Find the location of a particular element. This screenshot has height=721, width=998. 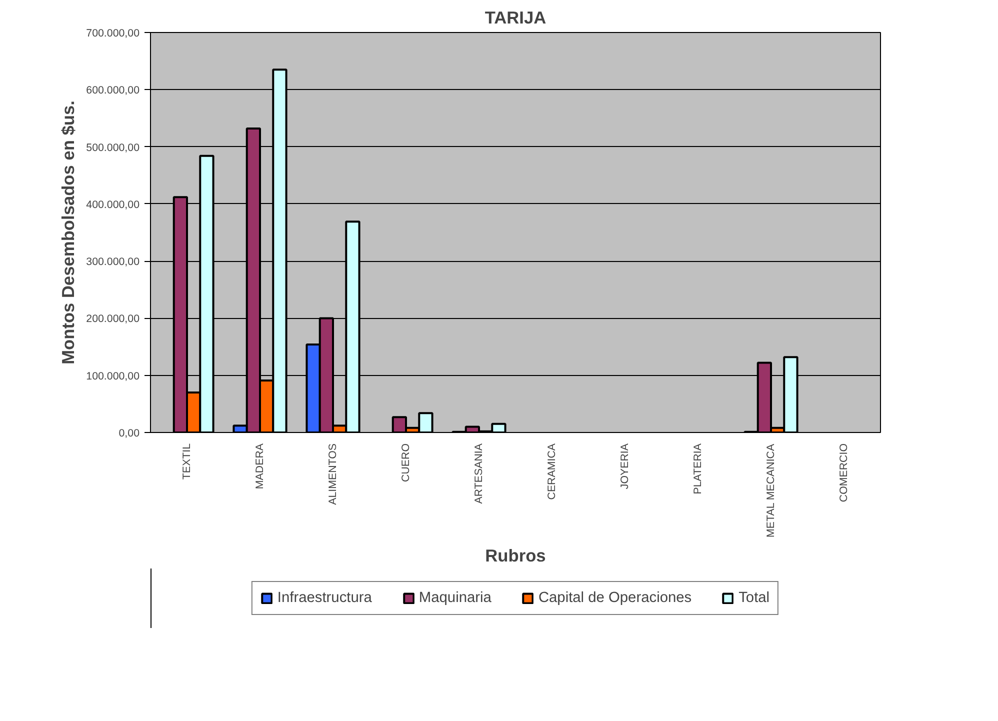

y-tick-label: 700.000,00 is located at coordinates (113, 34).